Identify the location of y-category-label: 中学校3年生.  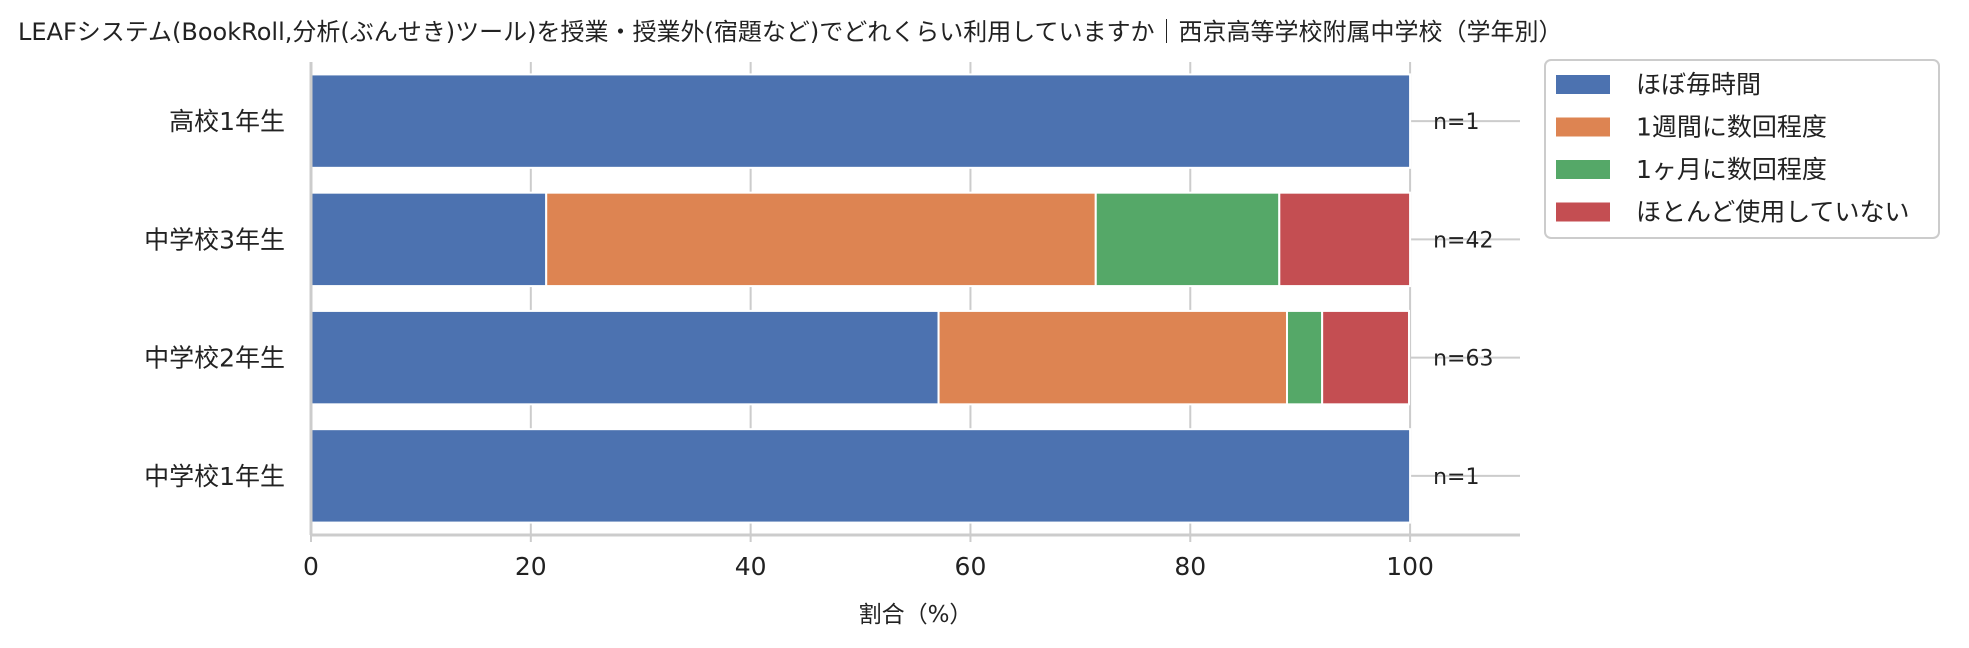
(214, 239).